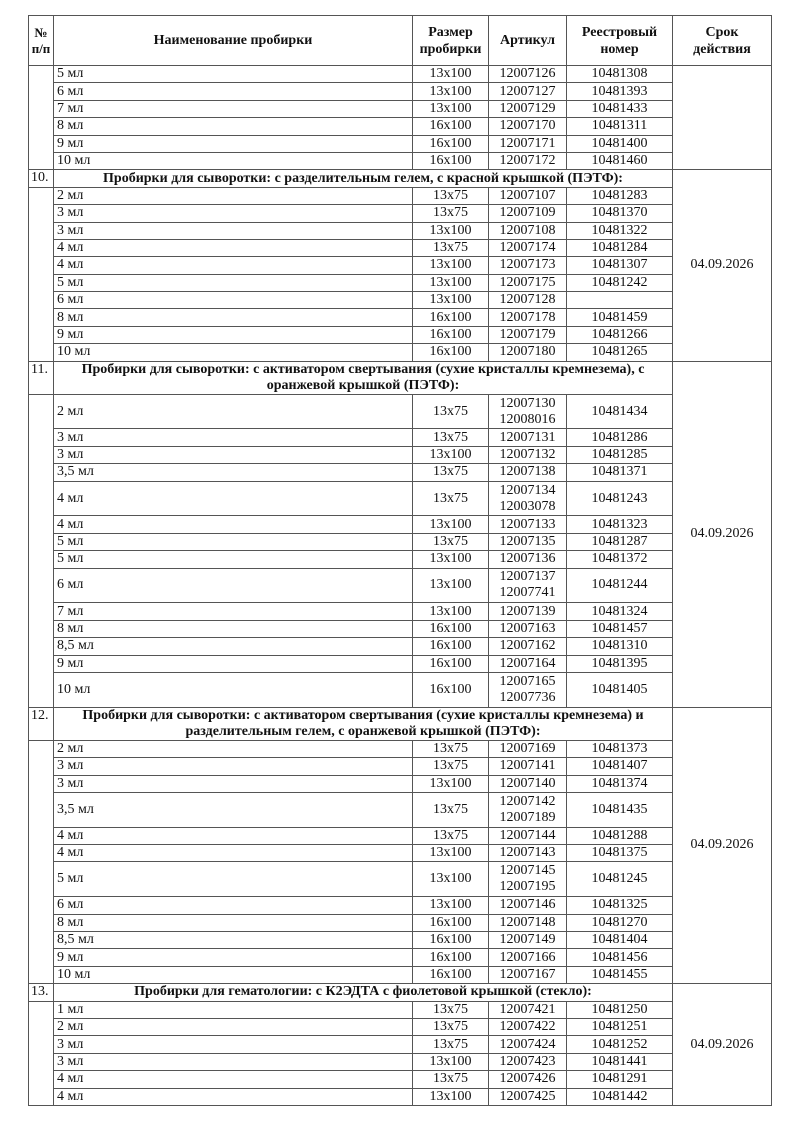 This screenshot has width=800, height=1131. Describe the element at coordinates (400, 283) in the screenshot. I see `table-row: 5 мл 13х100 12007175 10481242` at that location.